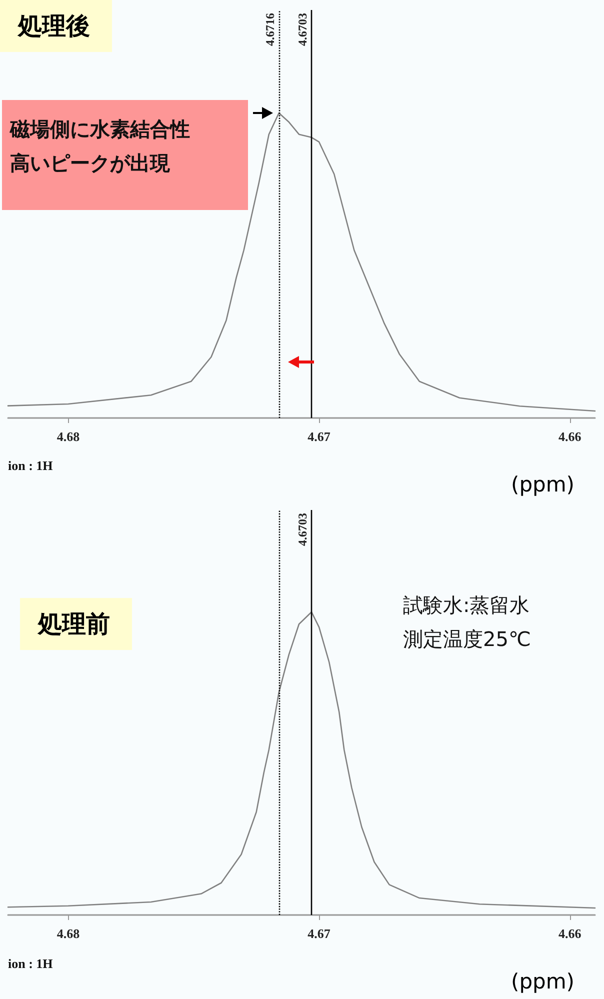 This screenshot has width=604, height=999. Describe the element at coordinates (53, 26) in the screenshot. I see `chart-title: 処理後` at that location.